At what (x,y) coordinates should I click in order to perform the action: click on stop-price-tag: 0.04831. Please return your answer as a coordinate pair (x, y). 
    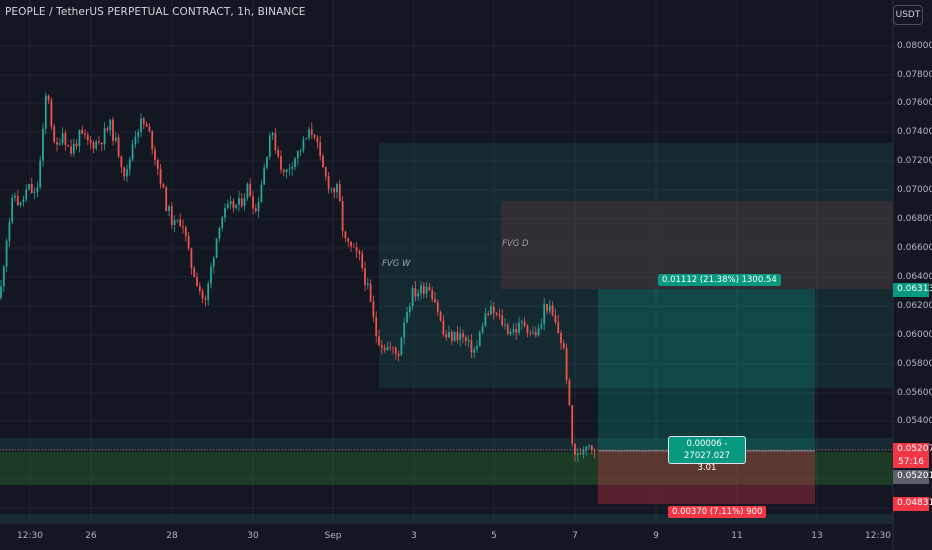
    Looking at the image, I should click on (912, 504).